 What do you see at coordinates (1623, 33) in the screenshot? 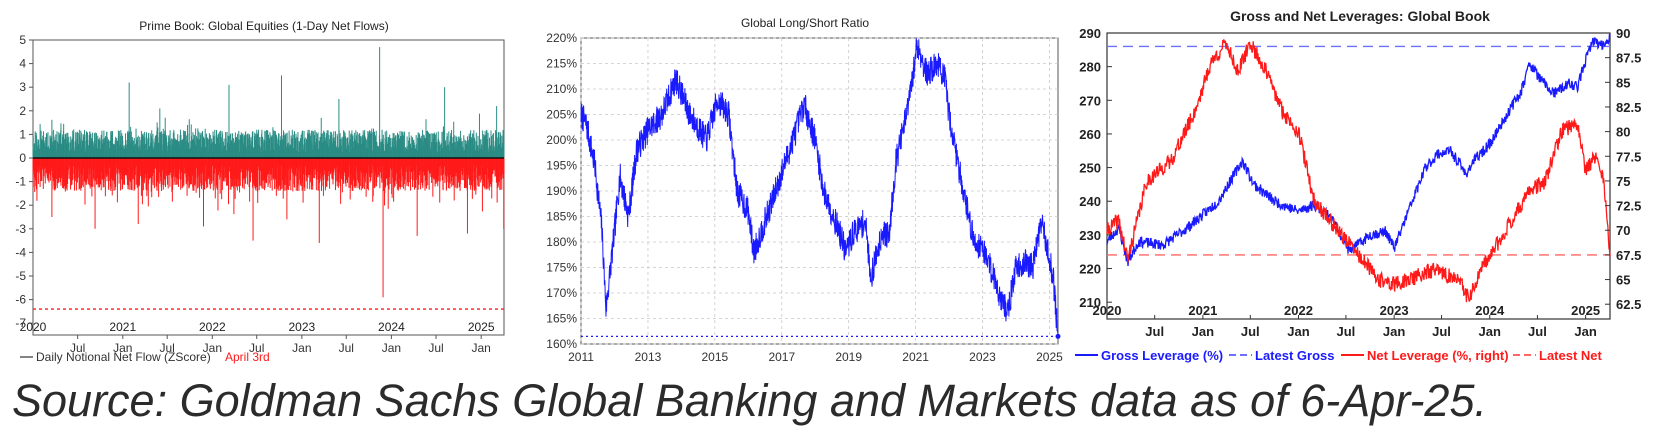
I see `y2-tick-label: 90` at bounding box center [1623, 33].